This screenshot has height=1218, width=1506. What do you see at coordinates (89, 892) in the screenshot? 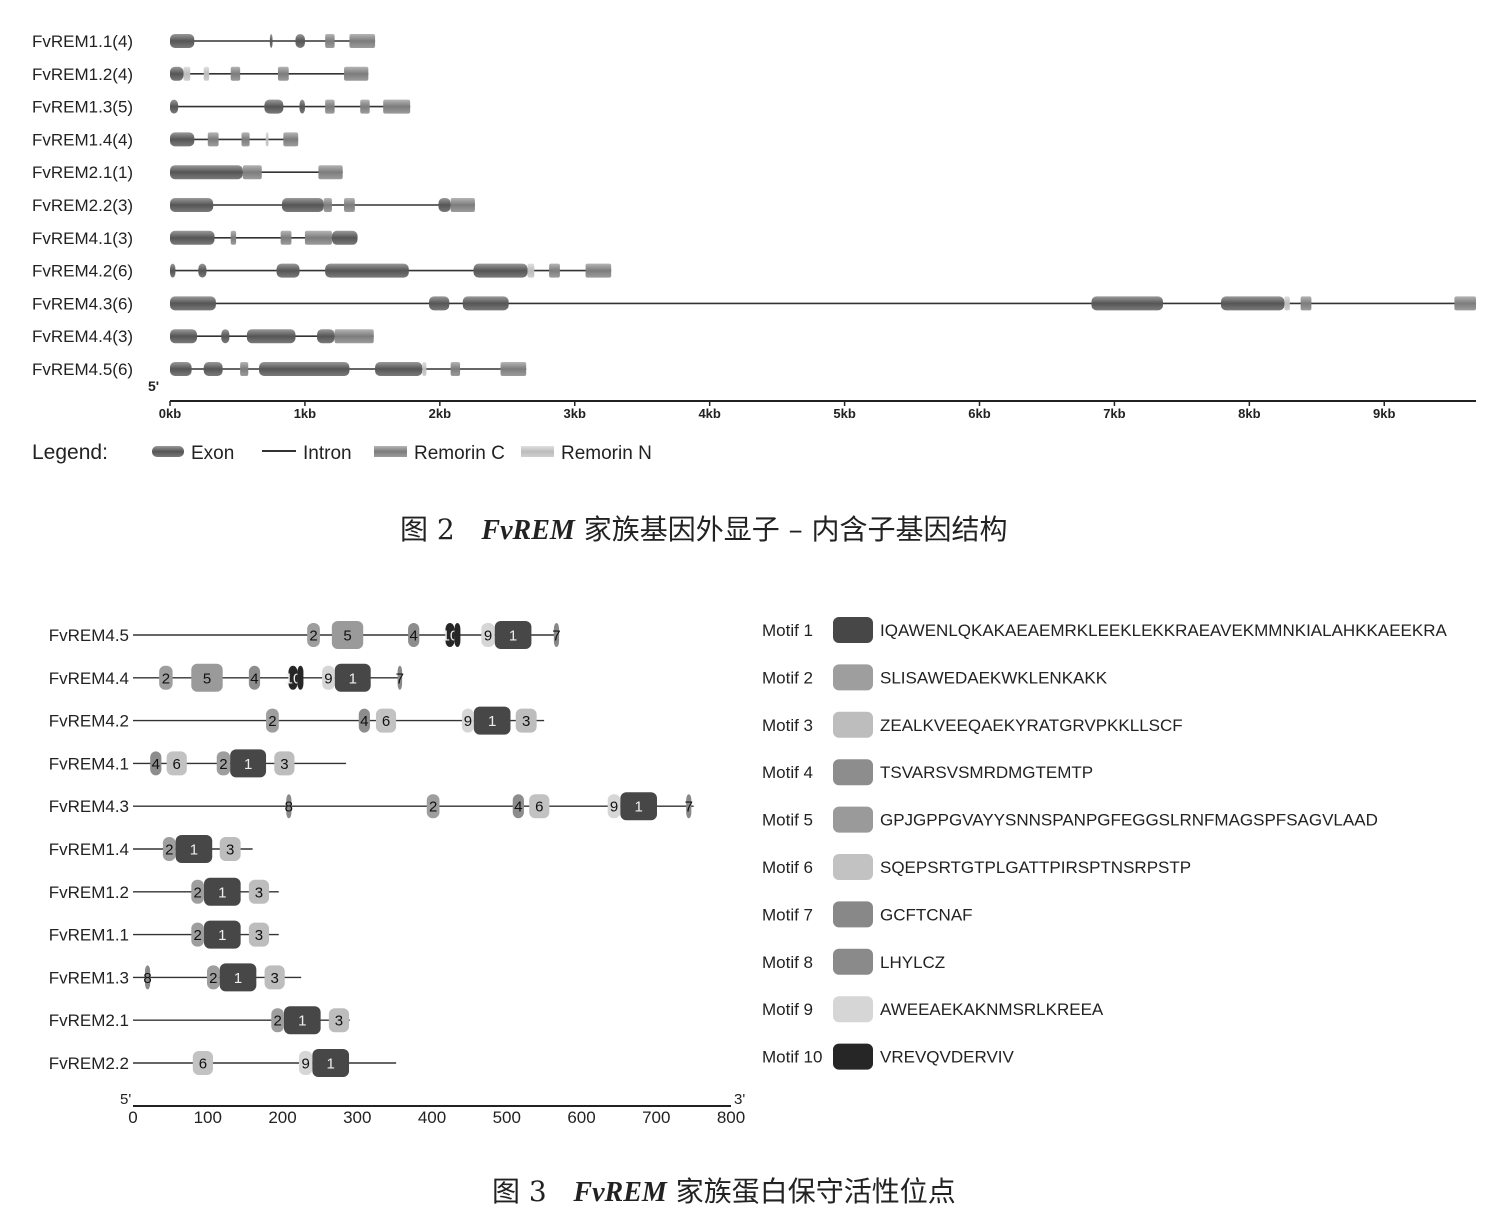
I see `protein-label: FvREM1.2` at bounding box center [89, 892].